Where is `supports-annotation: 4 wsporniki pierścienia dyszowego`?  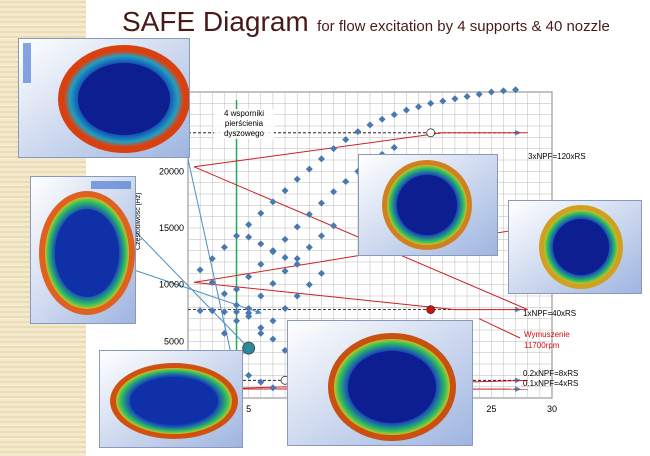 supports-annotation: 4 wsporniki pierścienia dyszowego is located at coordinates (244, 124).